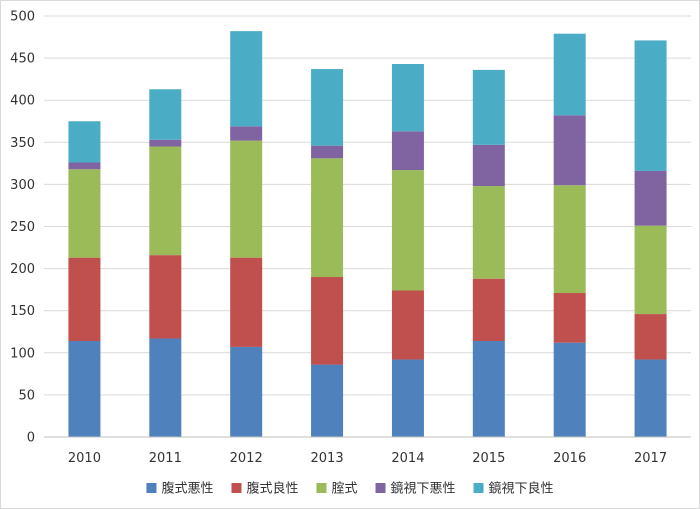  Describe the element at coordinates (22, 101) in the screenshot. I see `y-tick-label: 400` at that location.